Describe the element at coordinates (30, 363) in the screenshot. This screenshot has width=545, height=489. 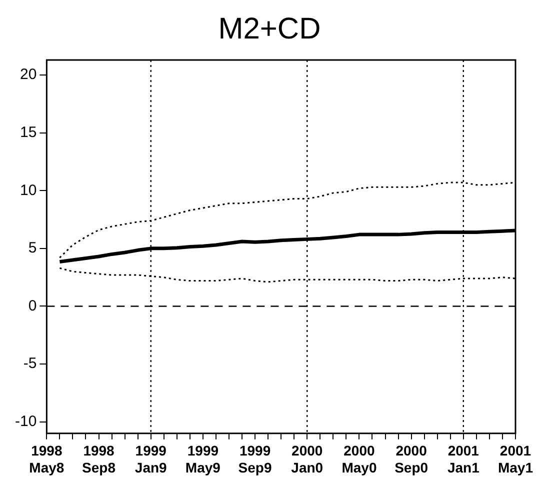
I see `y-tick-label: -5` at that location.